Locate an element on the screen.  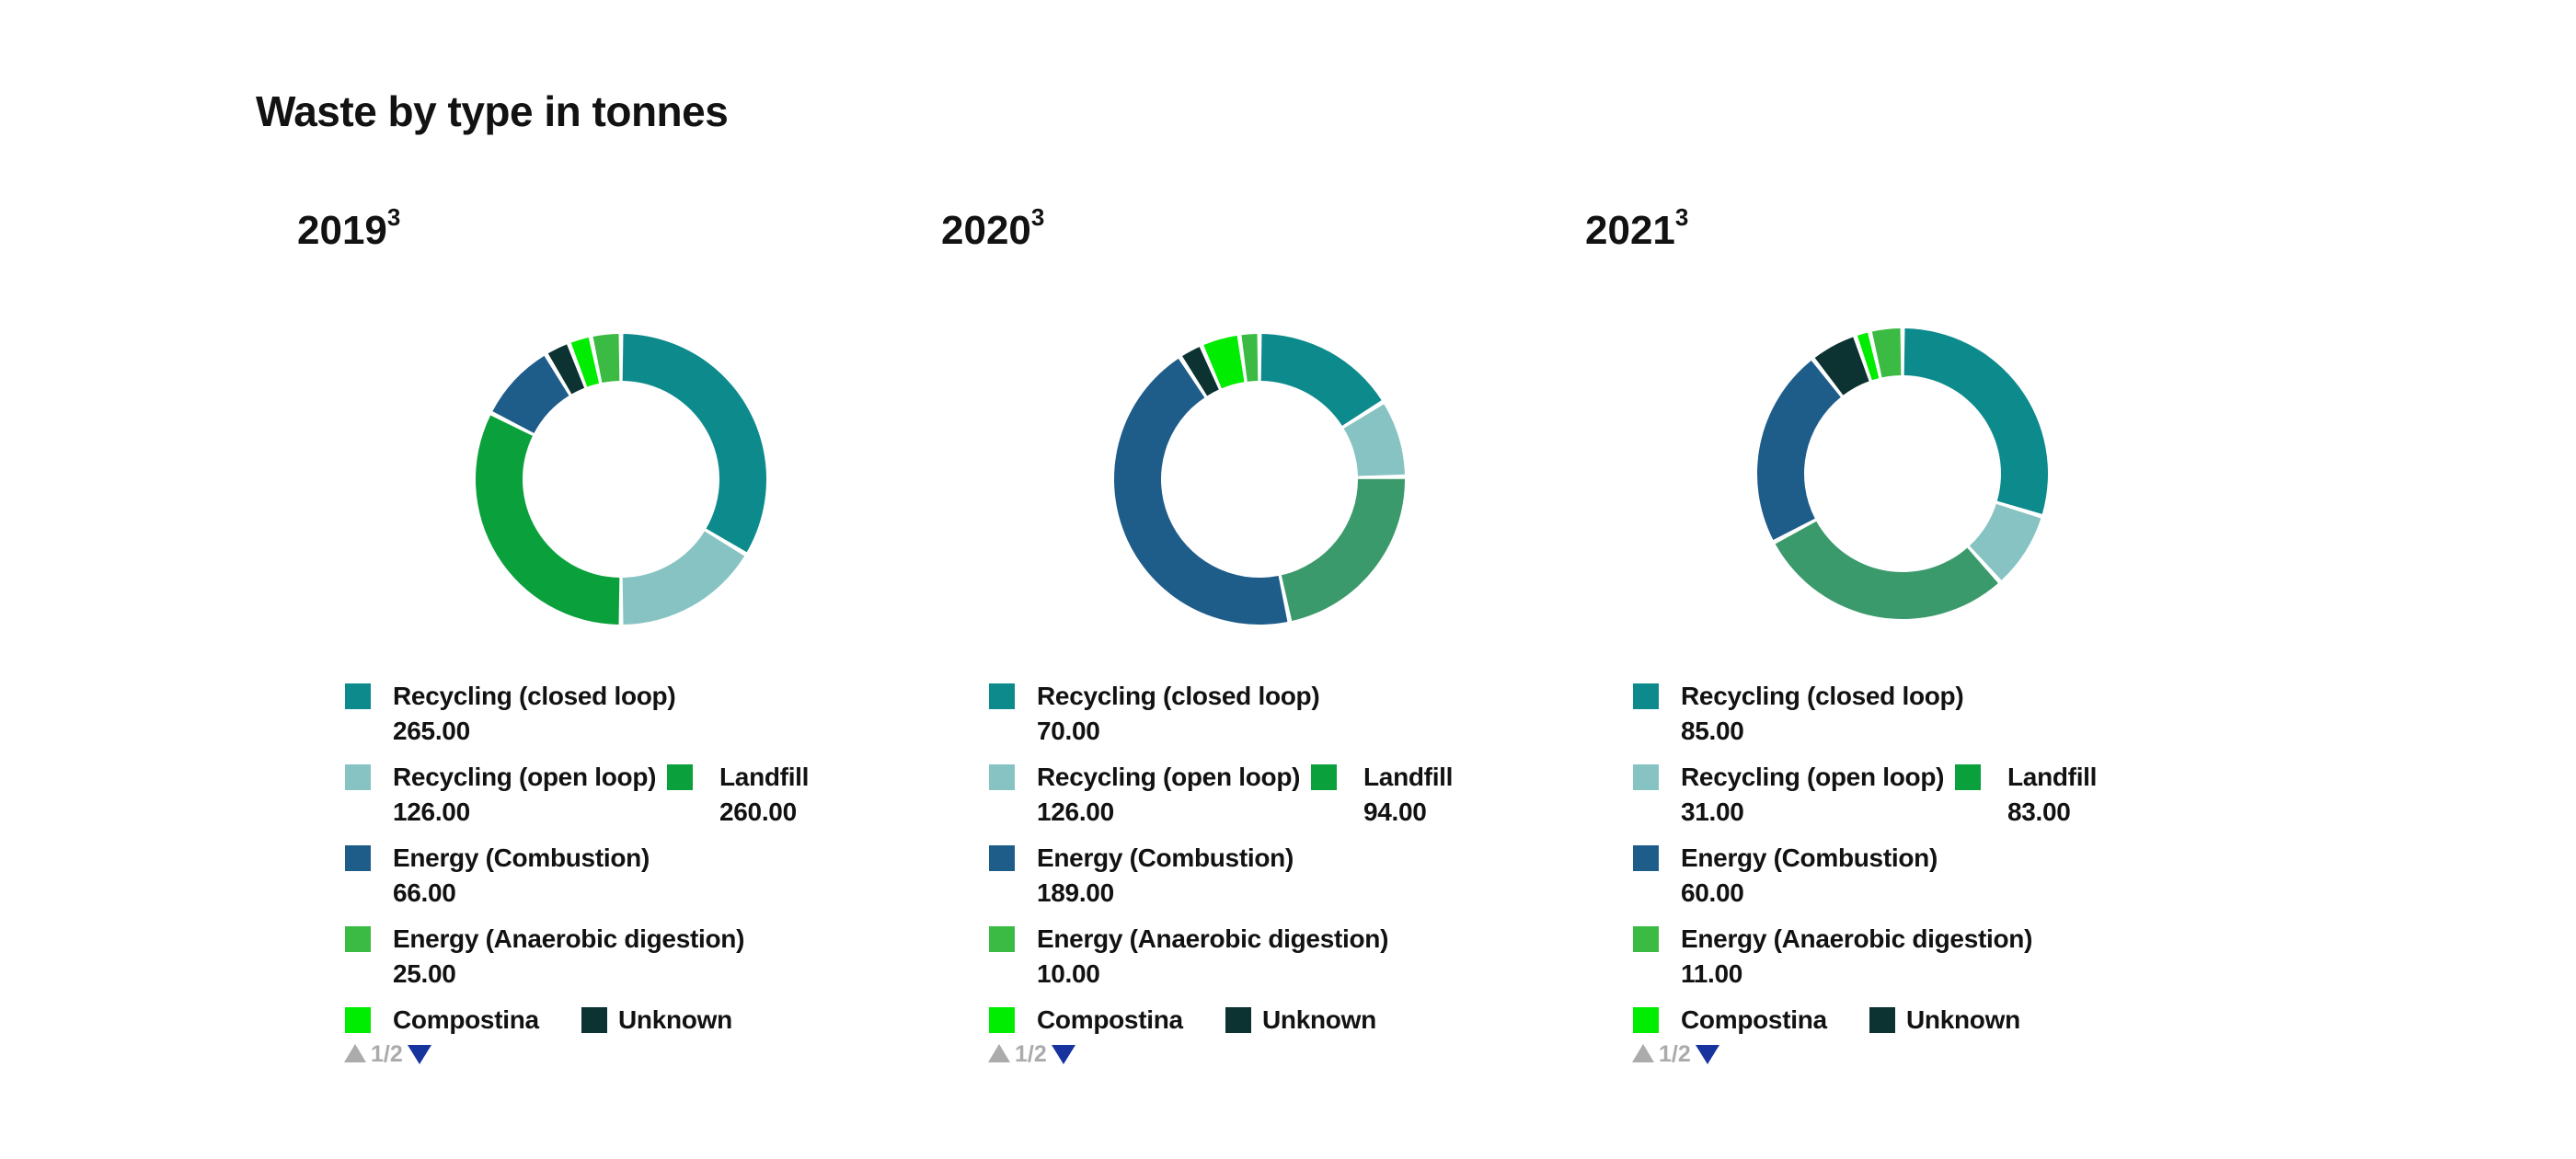
legend-value-energy-combustion: 66.00 is located at coordinates (424, 892).